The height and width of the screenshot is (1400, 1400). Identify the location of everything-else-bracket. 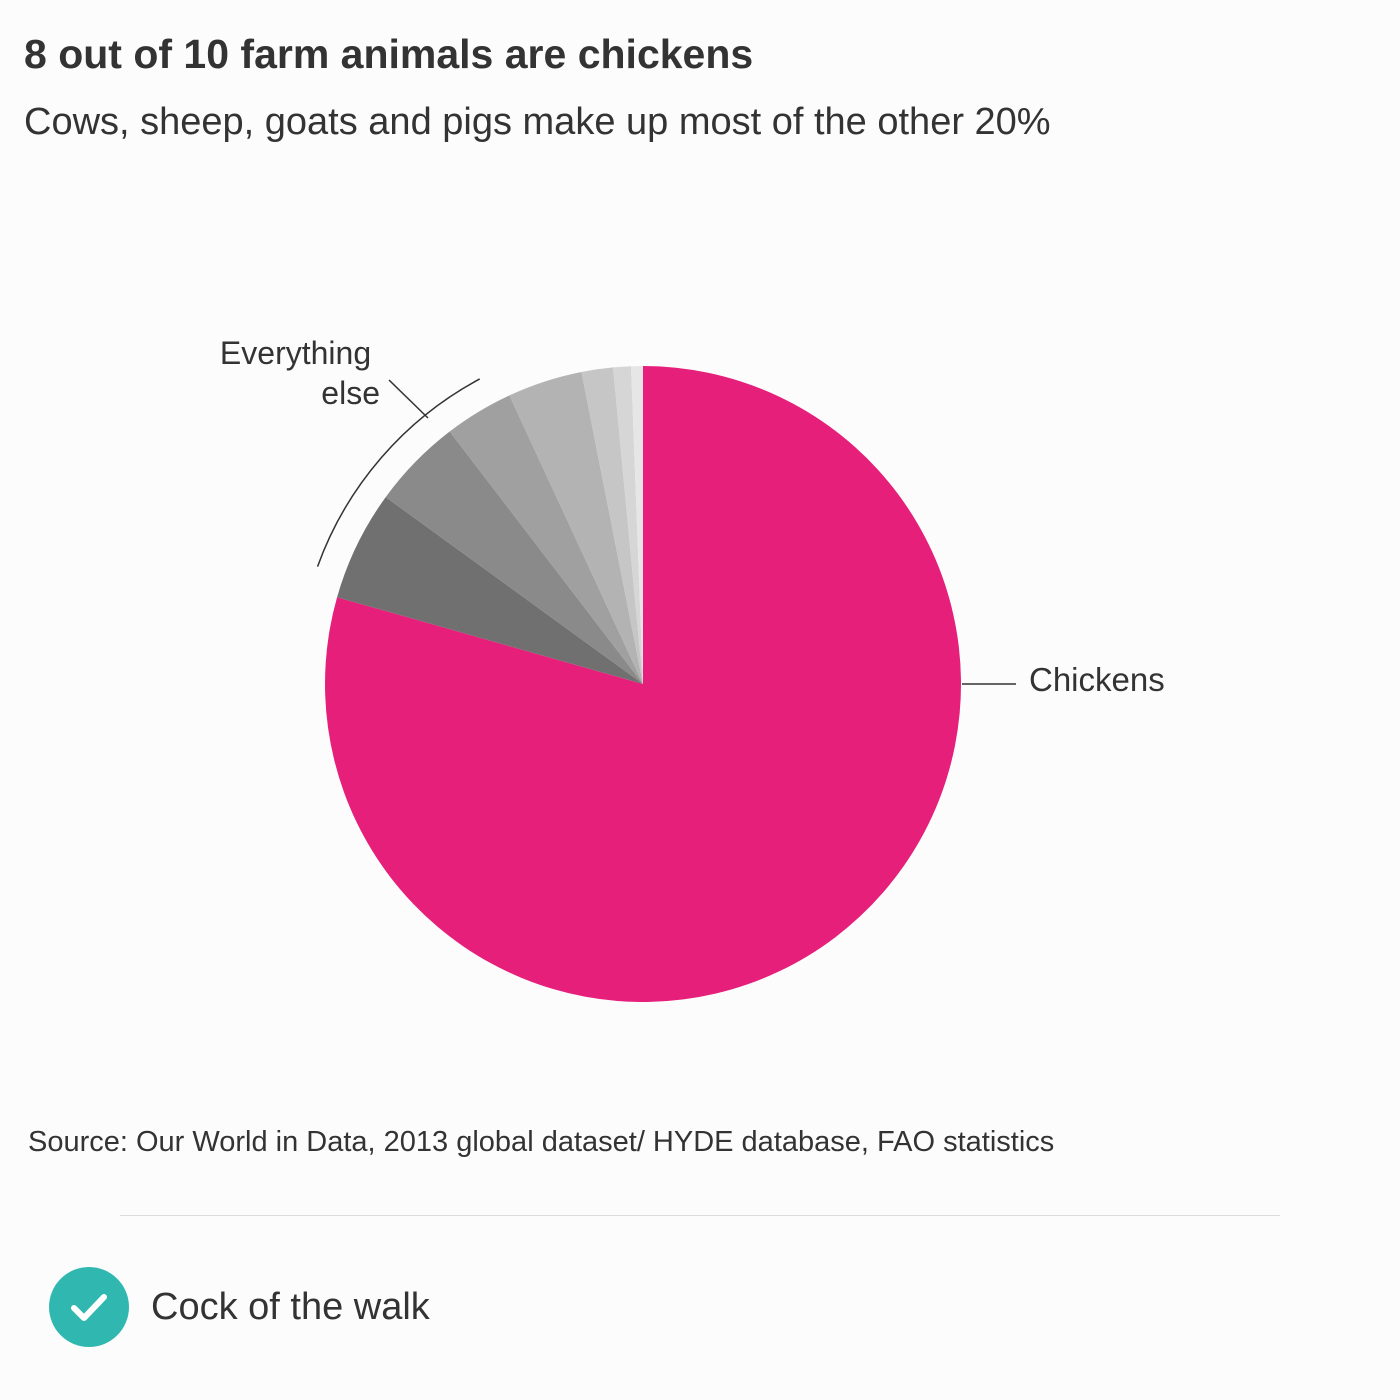
(398, 472).